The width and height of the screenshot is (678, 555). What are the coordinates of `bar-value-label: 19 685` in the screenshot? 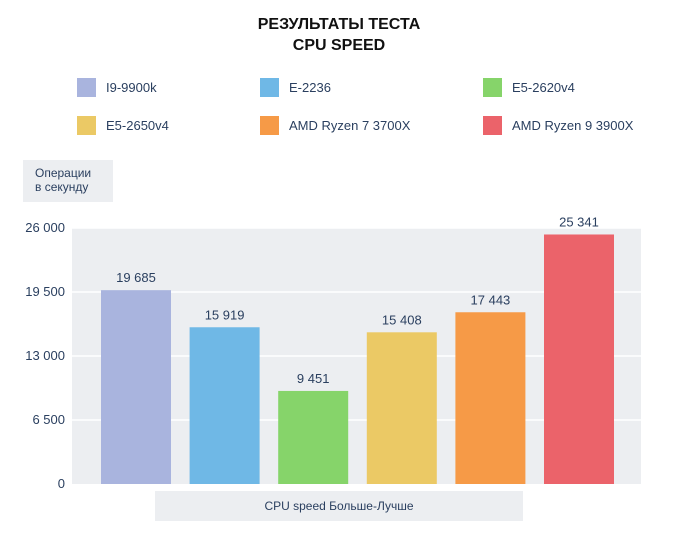 It's located at (136, 277).